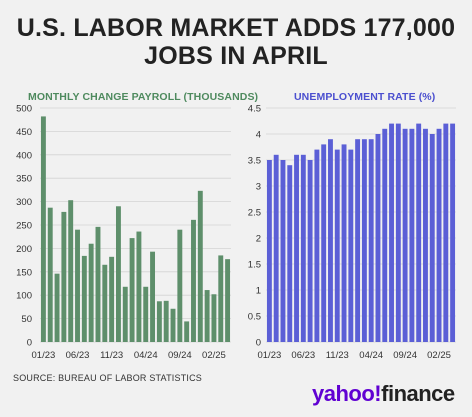 The height and width of the screenshot is (417, 472). Describe the element at coordinates (146, 355) in the screenshot. I see `payroll-x-tick-label: 04/24` at that location.